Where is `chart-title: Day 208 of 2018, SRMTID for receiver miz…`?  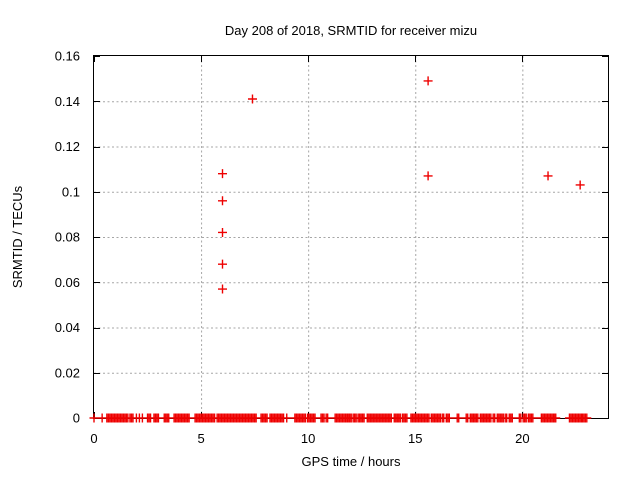 chart-title: Day 208 of 2018, SRMTID for receiver miz… is located at coordinates (351, 30).